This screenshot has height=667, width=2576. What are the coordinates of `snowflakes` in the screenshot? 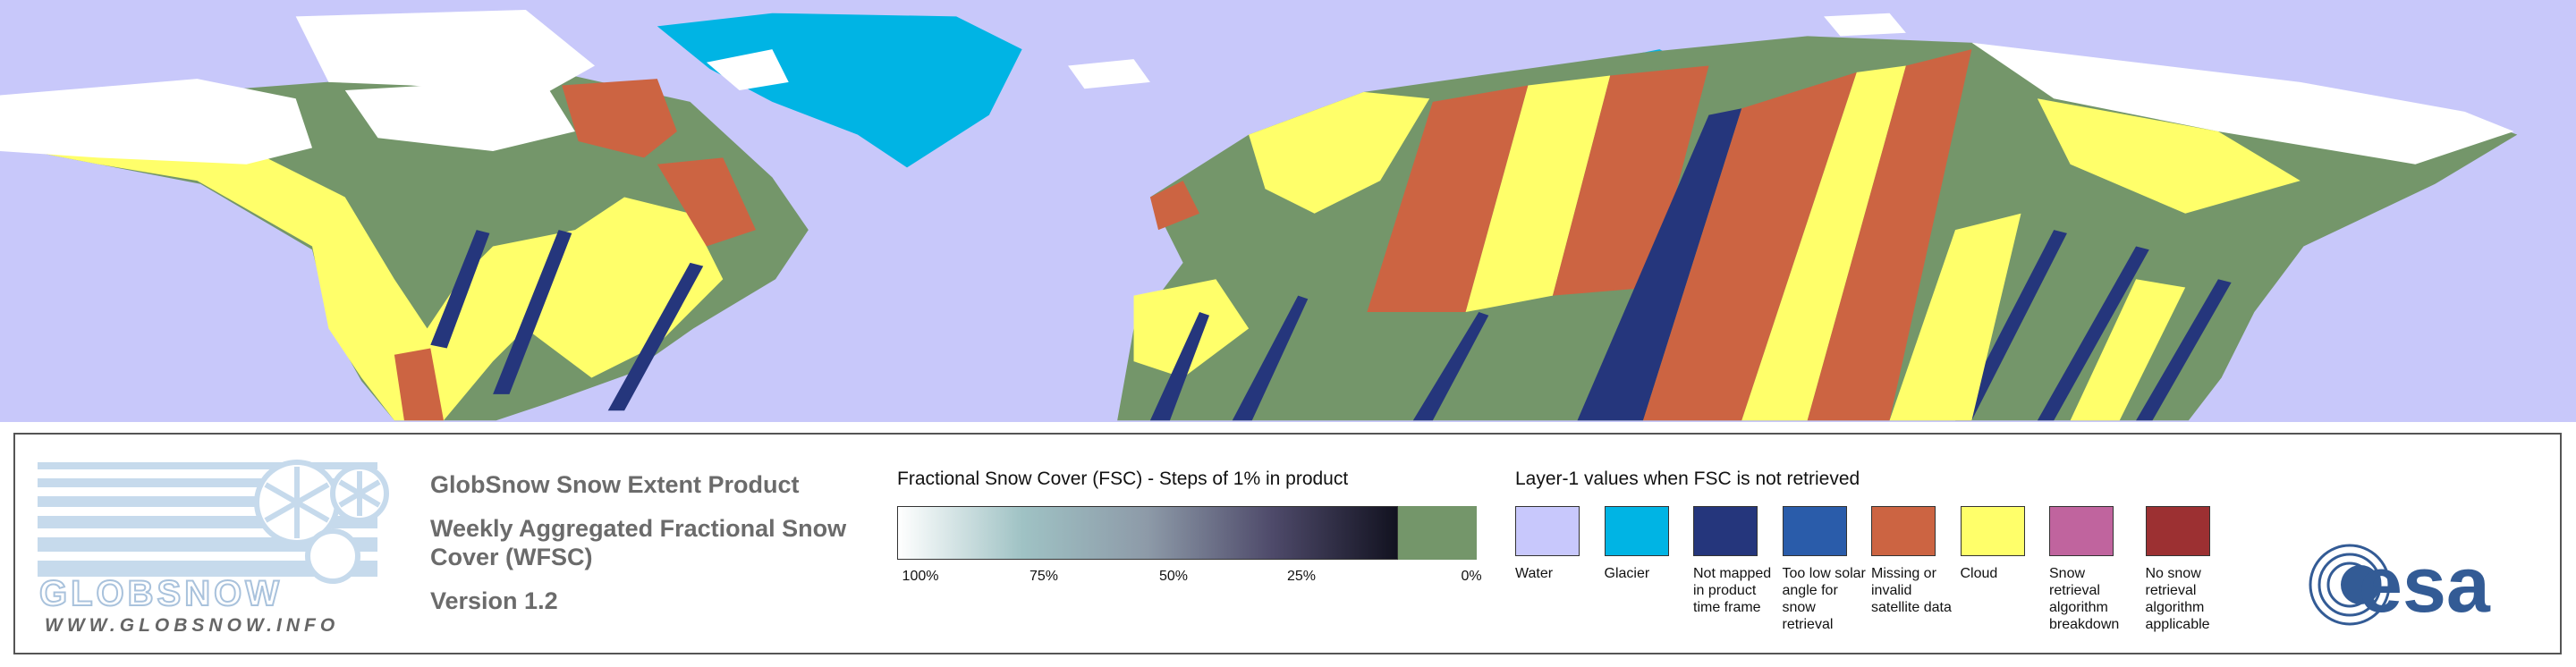 It's located at (321, 522).